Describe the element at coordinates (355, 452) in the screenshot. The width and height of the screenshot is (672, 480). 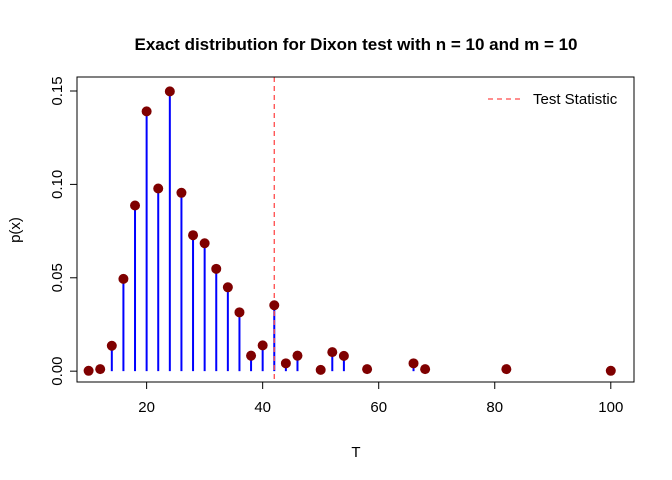
I see `x-axis-label: T` at that location.